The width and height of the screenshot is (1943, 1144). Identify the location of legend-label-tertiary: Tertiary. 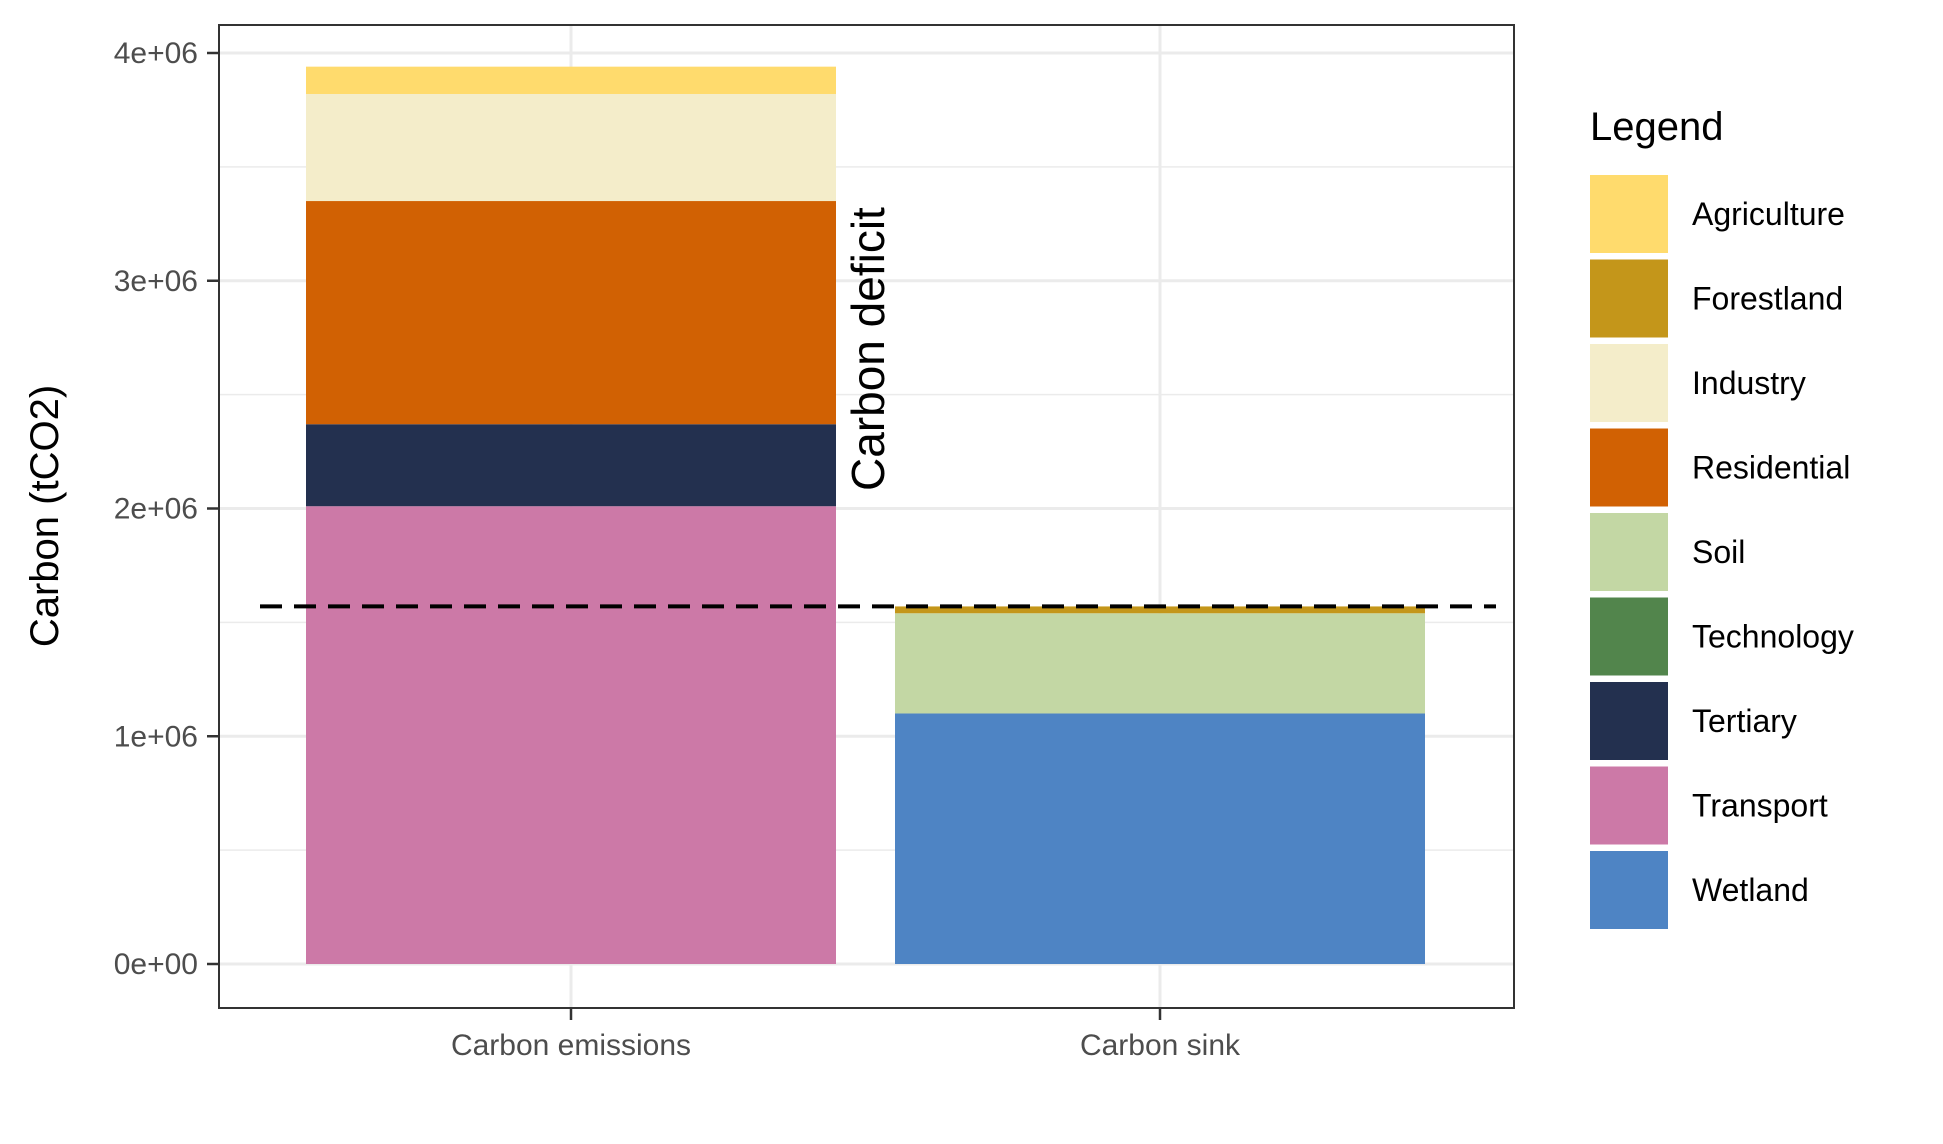
(1744, 721).